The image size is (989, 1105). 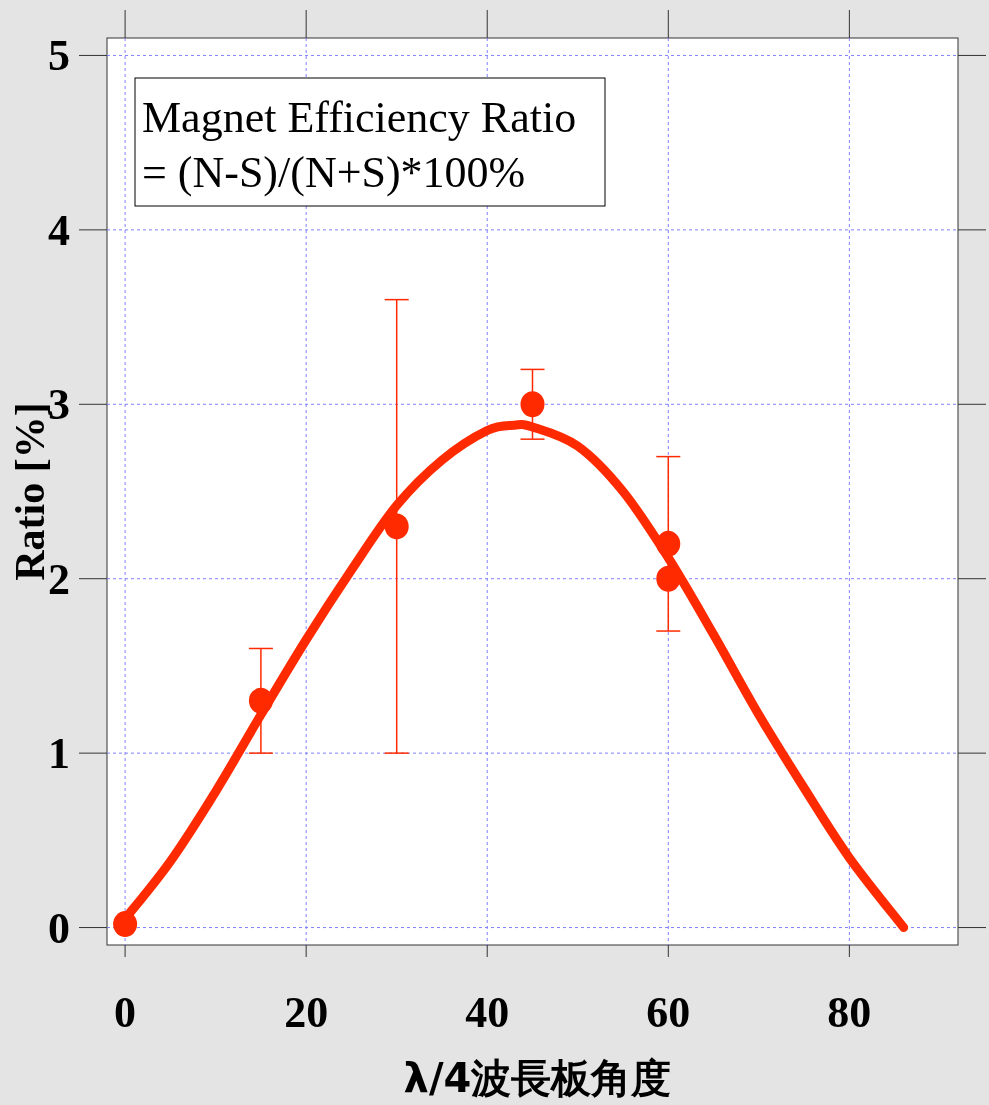 I want to click on y-tick-label: 4, so click(x=59, y=230).